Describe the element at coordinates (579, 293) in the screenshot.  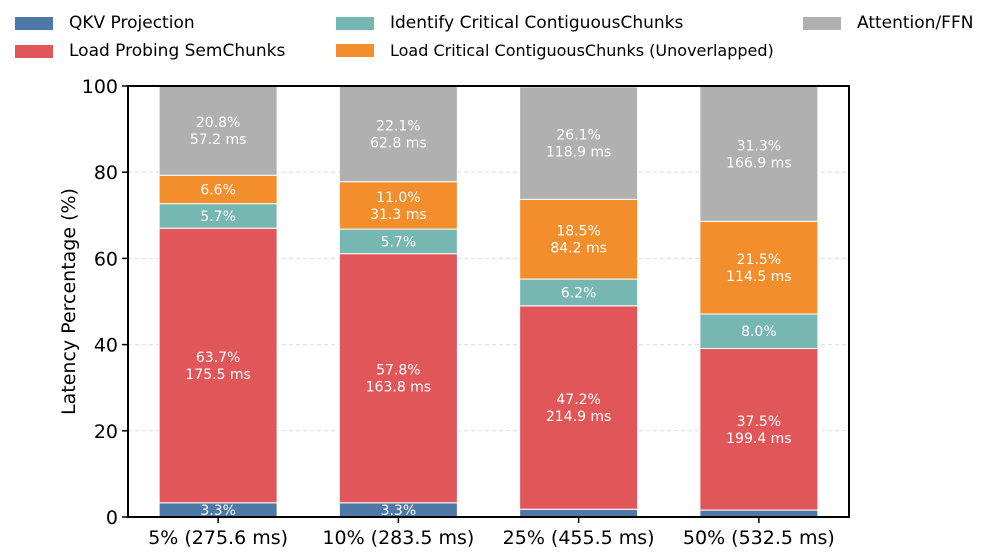
I see `segment-label: 6.2%` at that location.